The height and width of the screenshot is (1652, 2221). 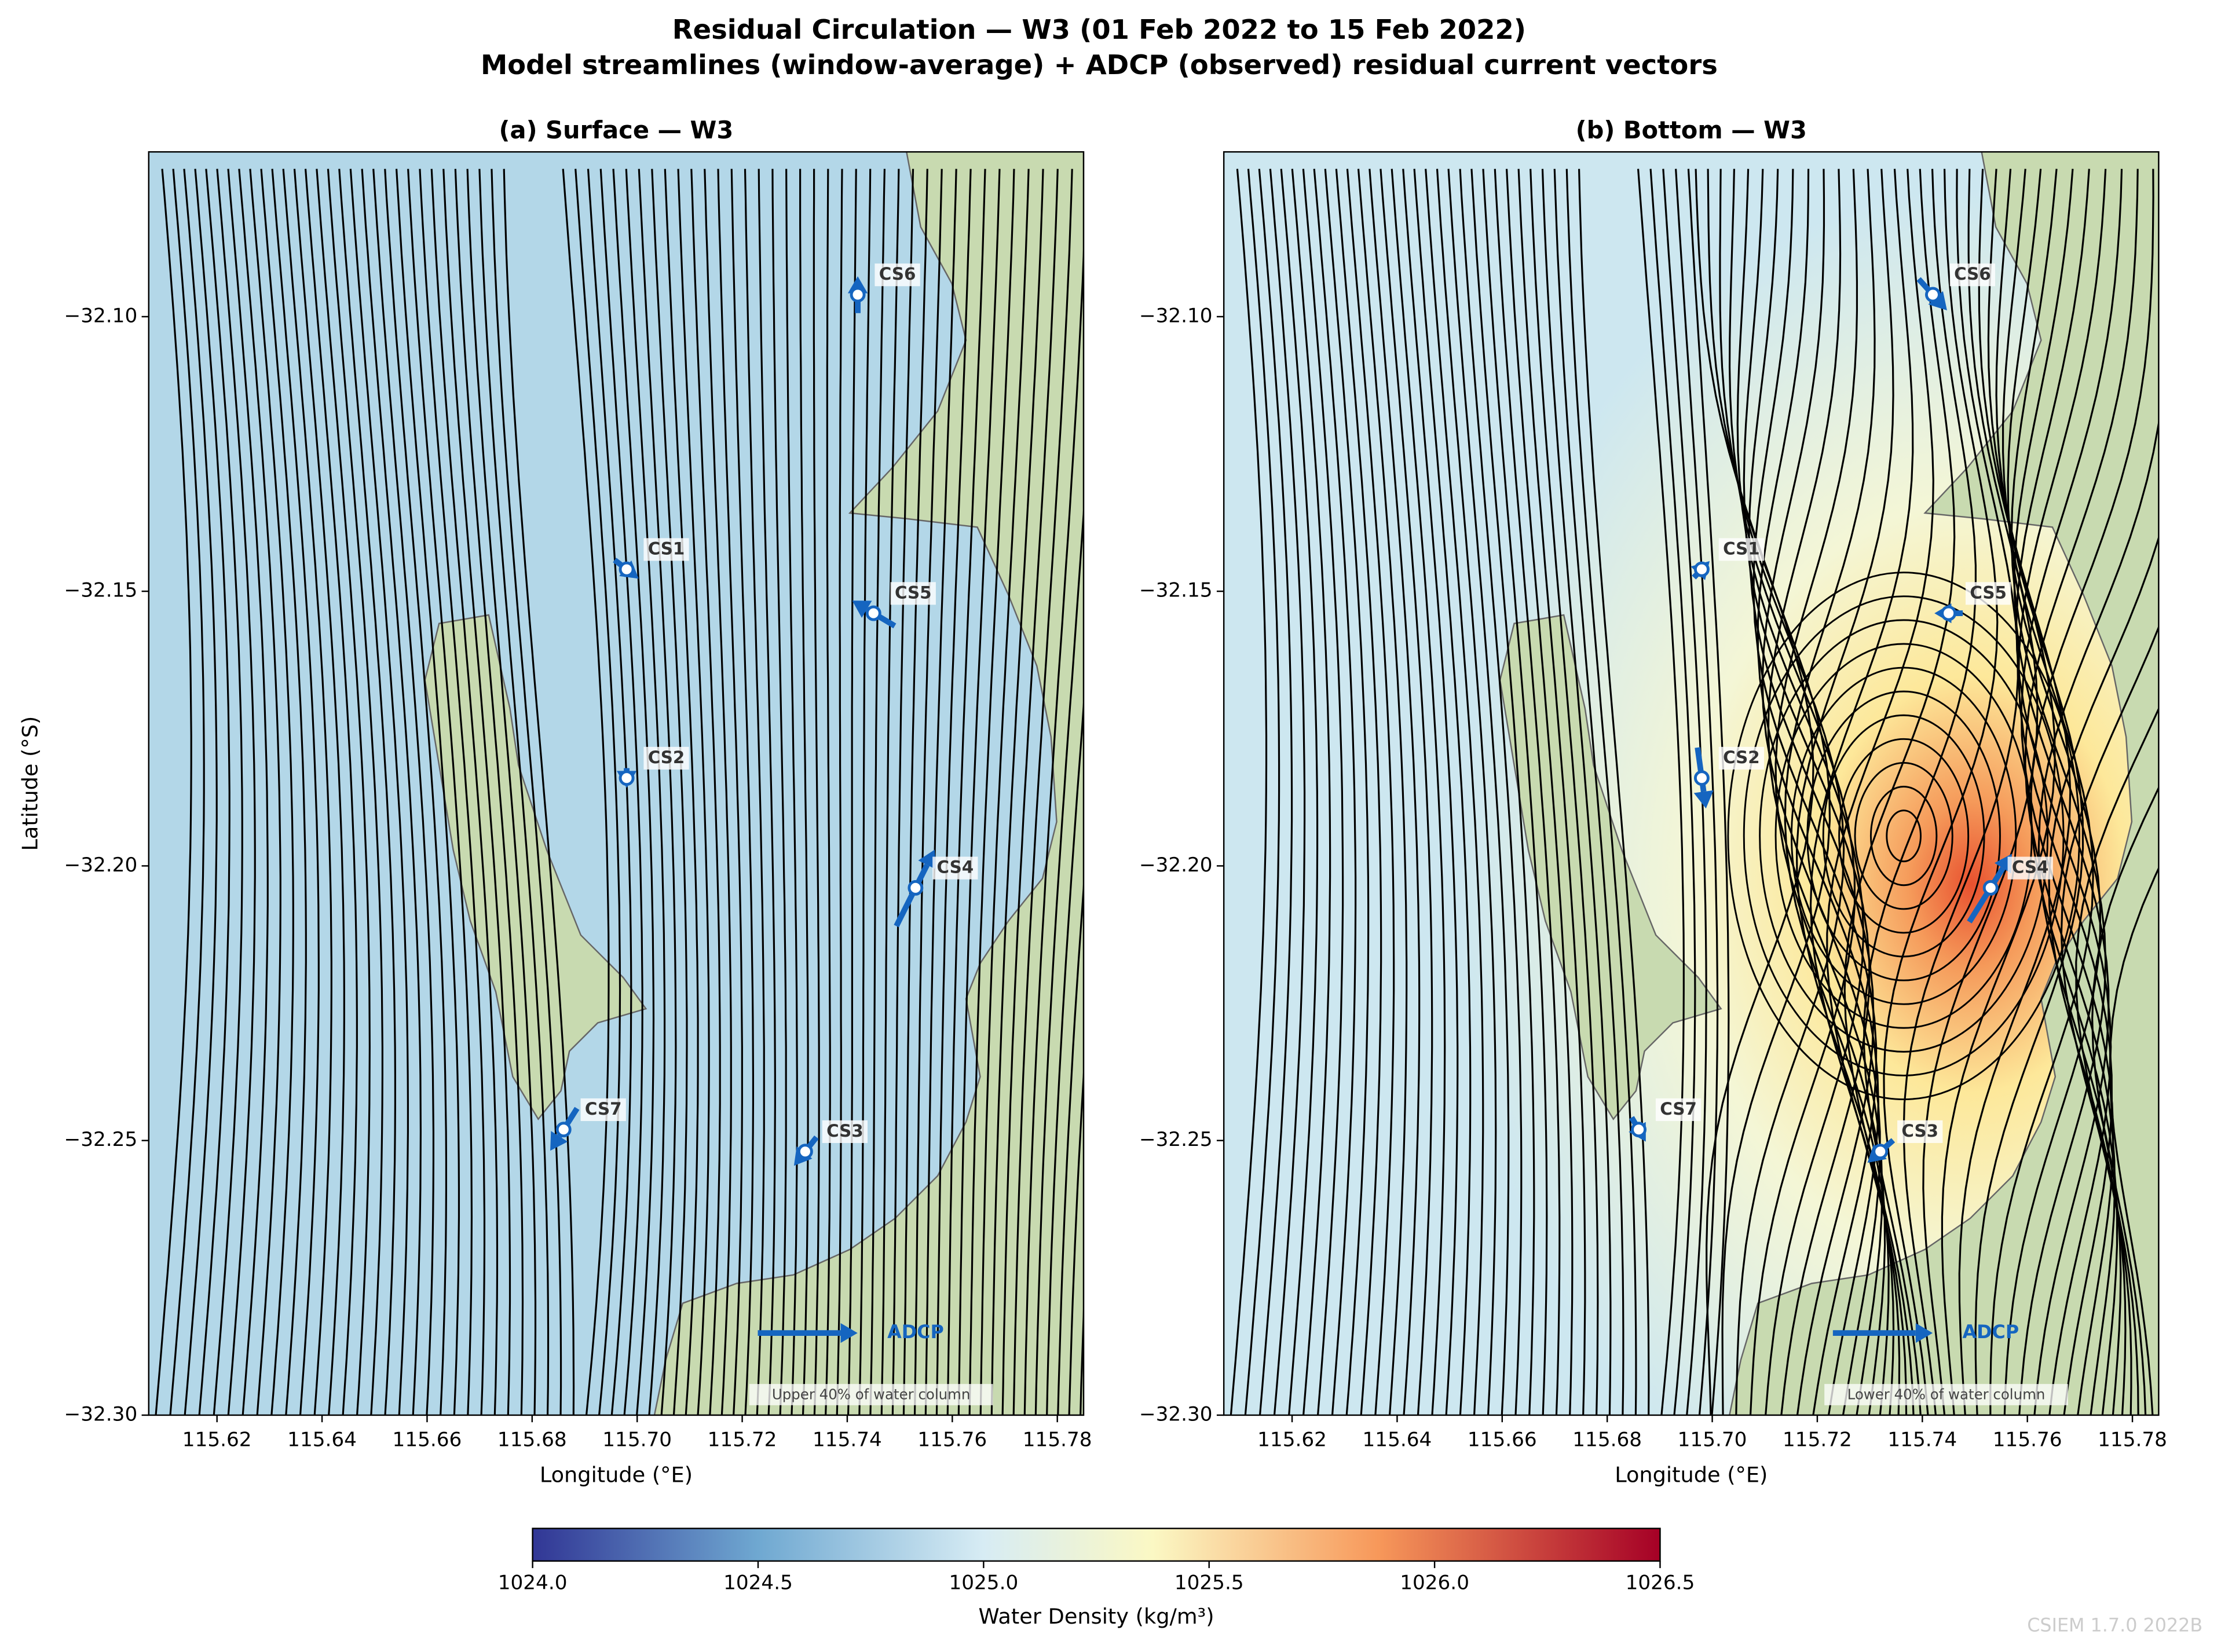 I want to click on x-tick-label: 115.74, so click(x=847, y=1440).